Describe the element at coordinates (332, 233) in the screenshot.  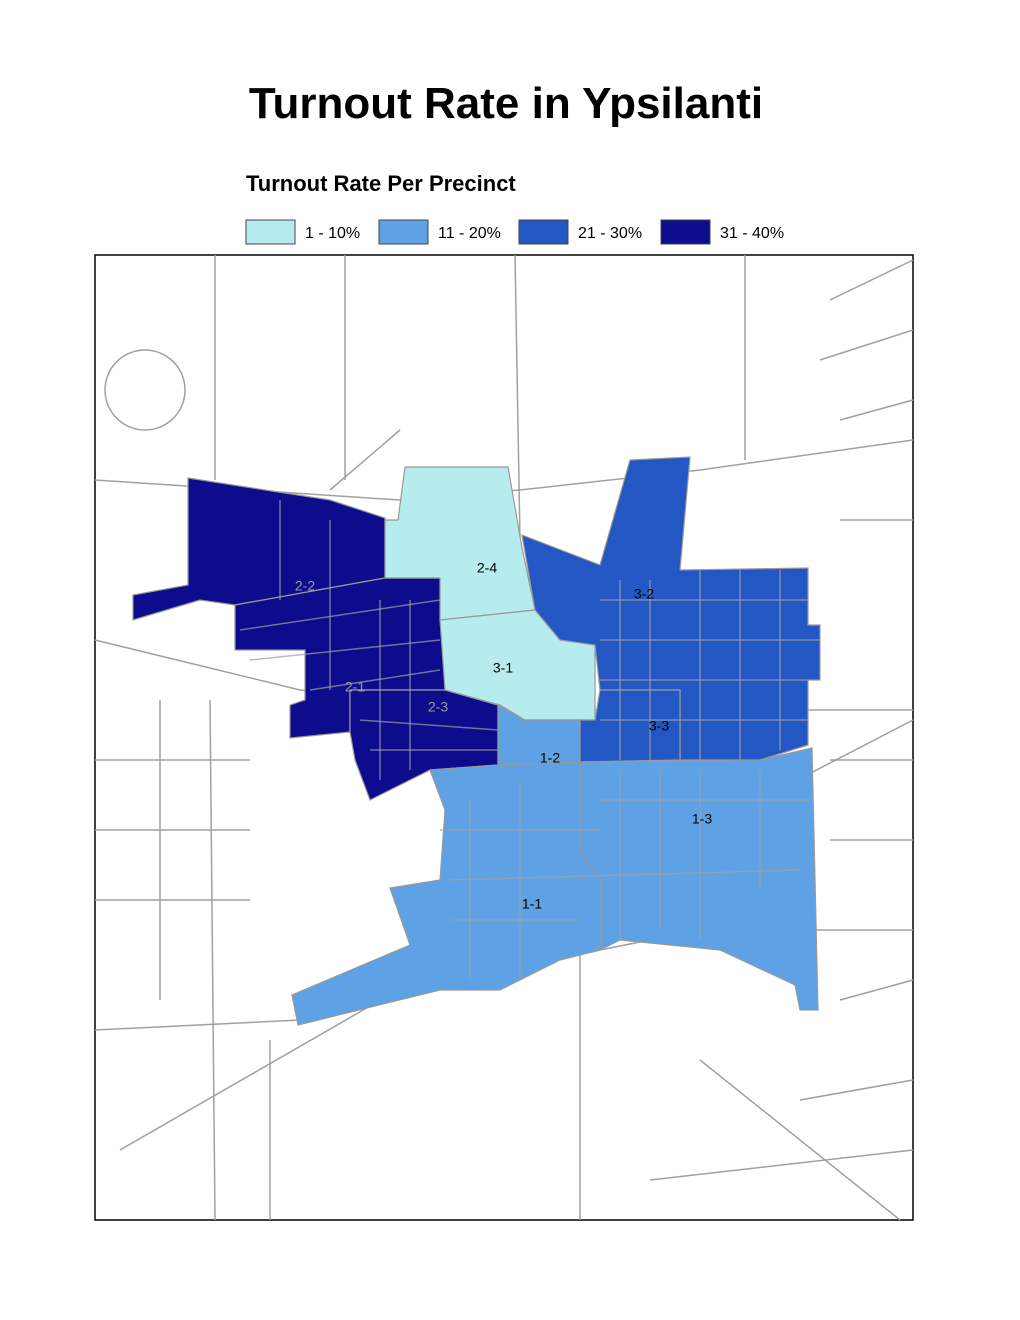
I see `legend-label: 1 - 10%` at that location.